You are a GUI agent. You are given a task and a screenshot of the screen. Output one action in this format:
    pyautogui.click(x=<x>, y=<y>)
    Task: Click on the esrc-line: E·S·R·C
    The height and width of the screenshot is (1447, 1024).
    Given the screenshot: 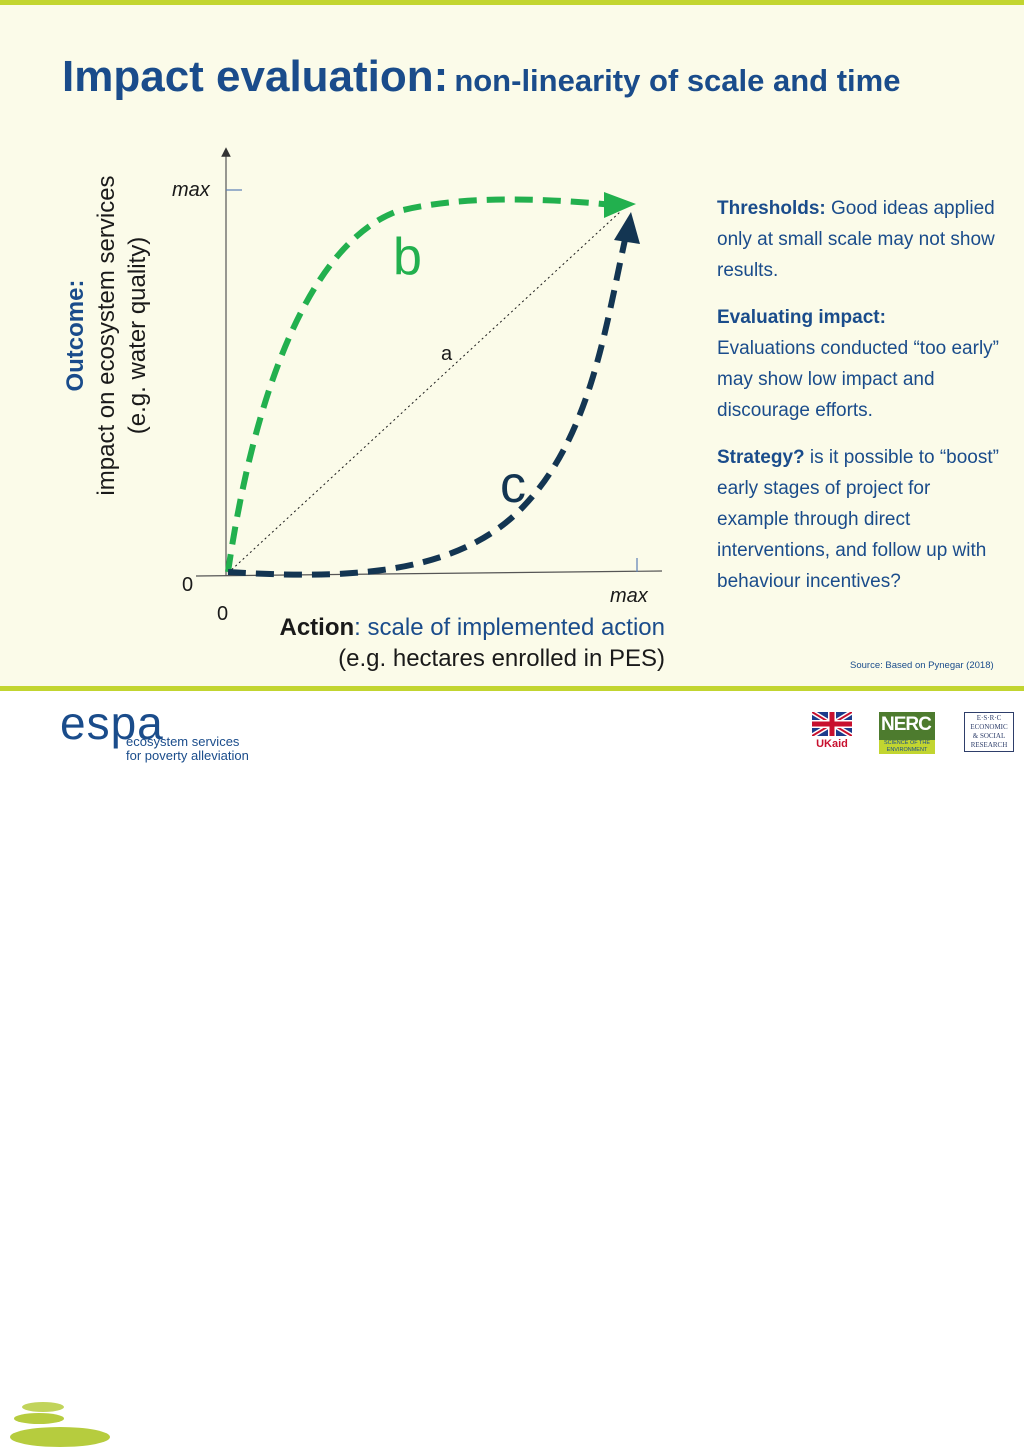 What is the action you would take?
    pyautogui.click(x=989, y=718)
    